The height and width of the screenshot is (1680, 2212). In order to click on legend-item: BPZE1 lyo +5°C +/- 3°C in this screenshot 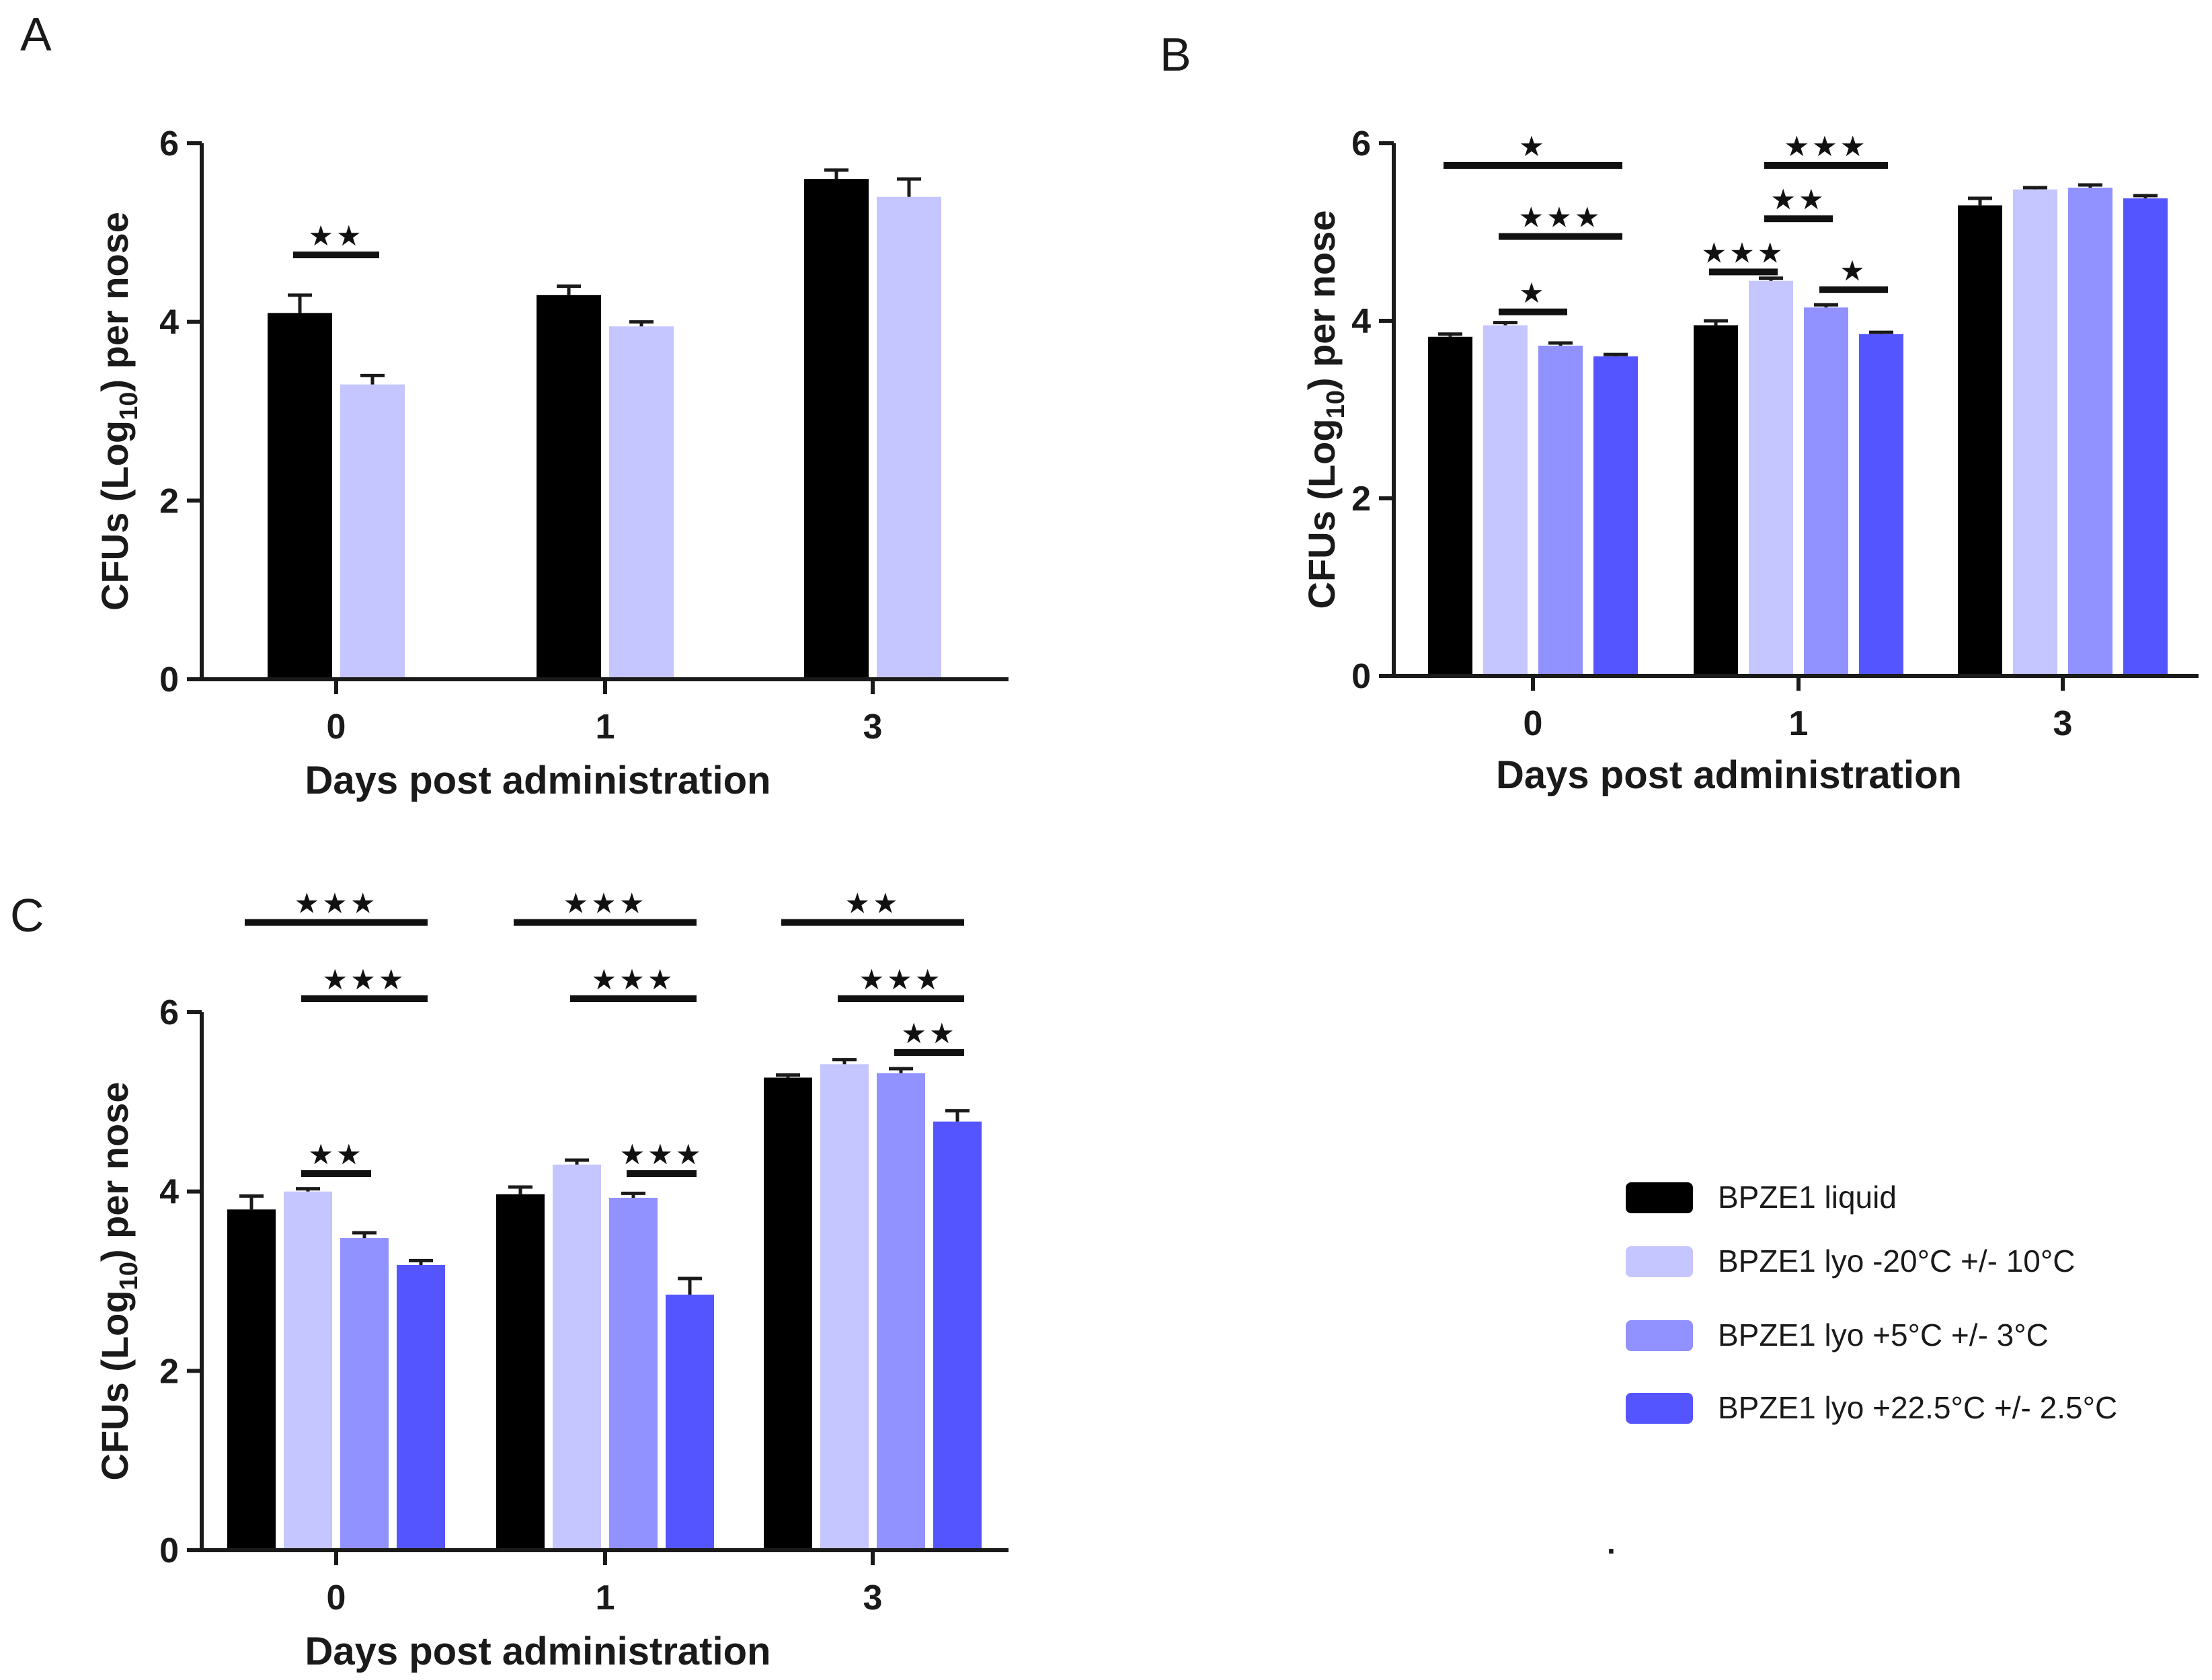, I will do `click(1837, 1335)`.